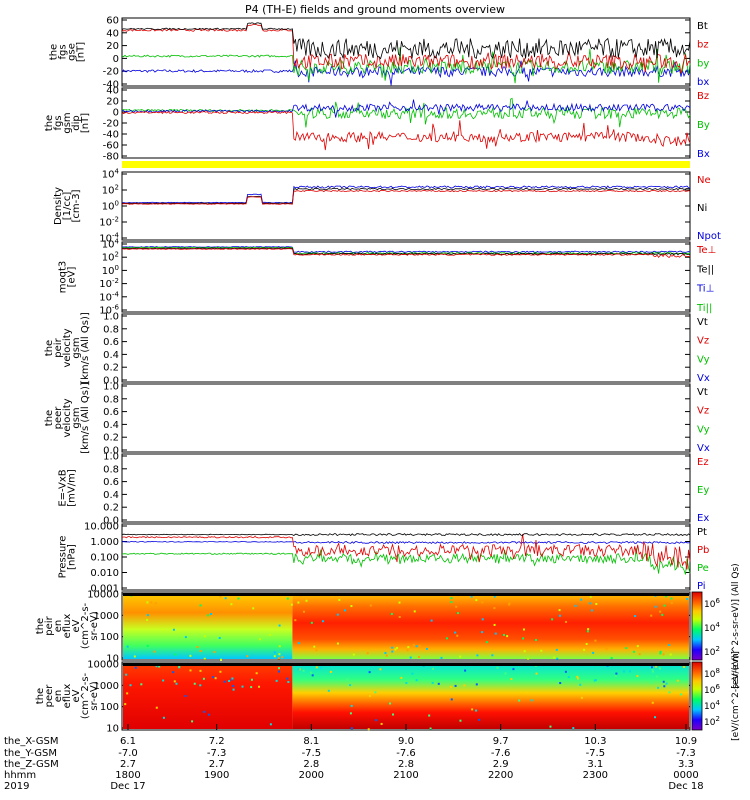  I want to click on series-ti-perp, so click(406, 249).